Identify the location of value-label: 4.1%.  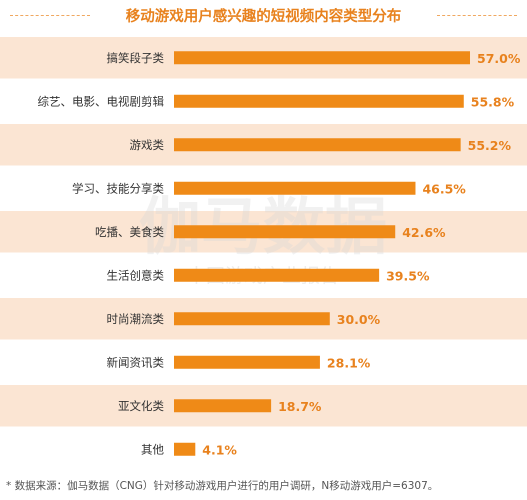
(219, 449).